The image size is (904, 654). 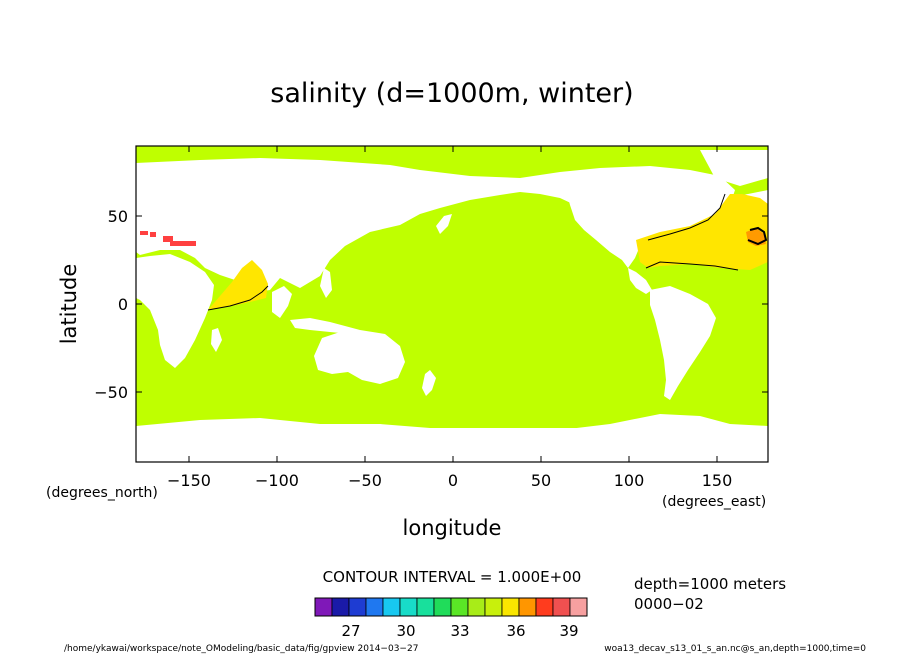 I want to click on contour-lines, so click(x=487, y=252).